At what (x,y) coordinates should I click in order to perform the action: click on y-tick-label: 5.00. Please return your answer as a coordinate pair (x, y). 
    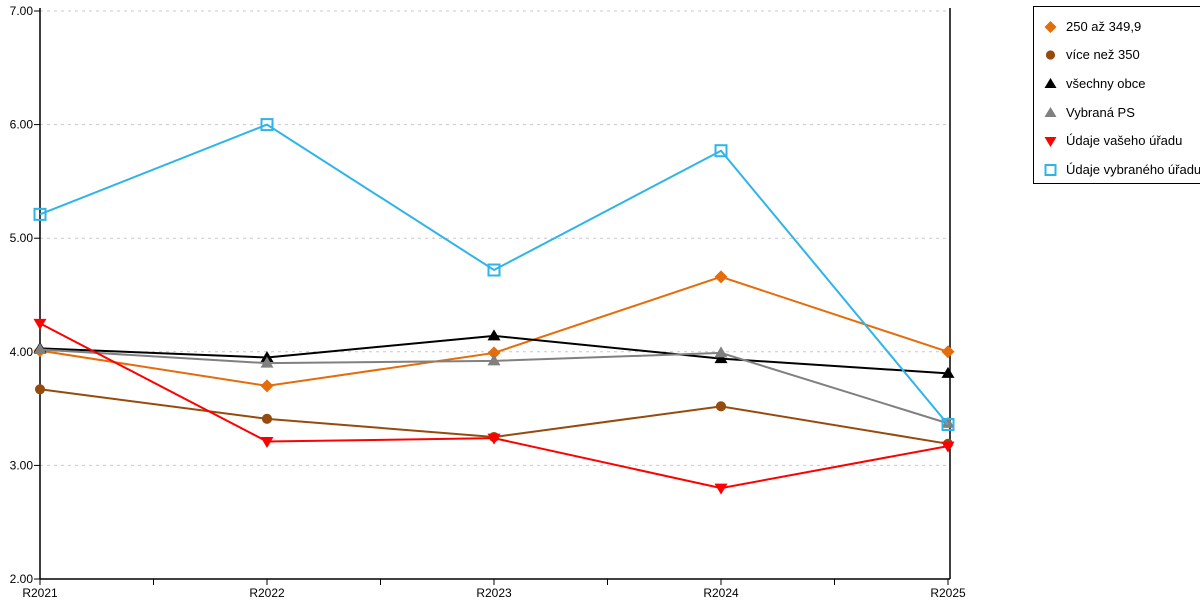
    Looking at the image, I should click on (22, 238).